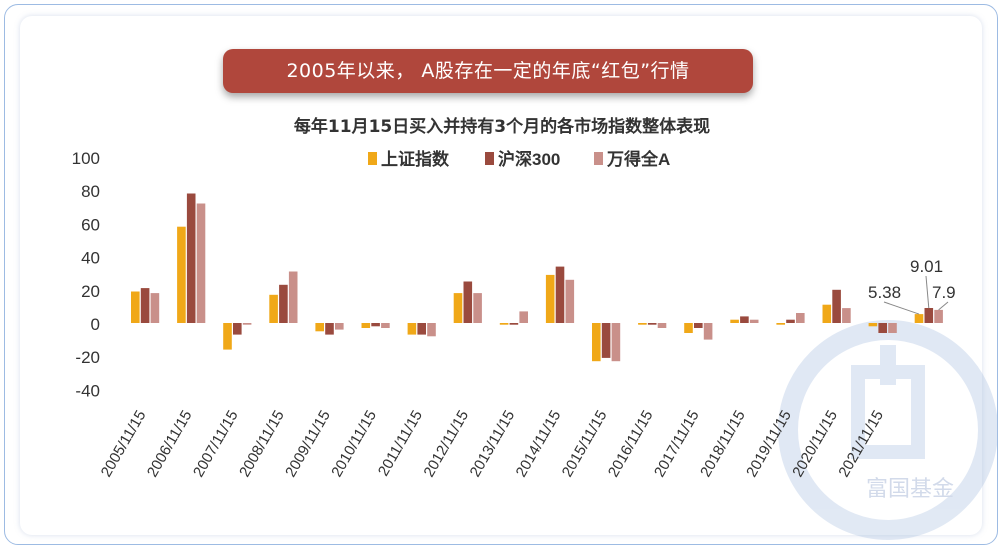 The height and width of the screenshot is (551, 1004). What do you see at coordinates (415, 159) in the screenshot?
I see `legend-label: 上证指数` at bounding box center [415, 159].